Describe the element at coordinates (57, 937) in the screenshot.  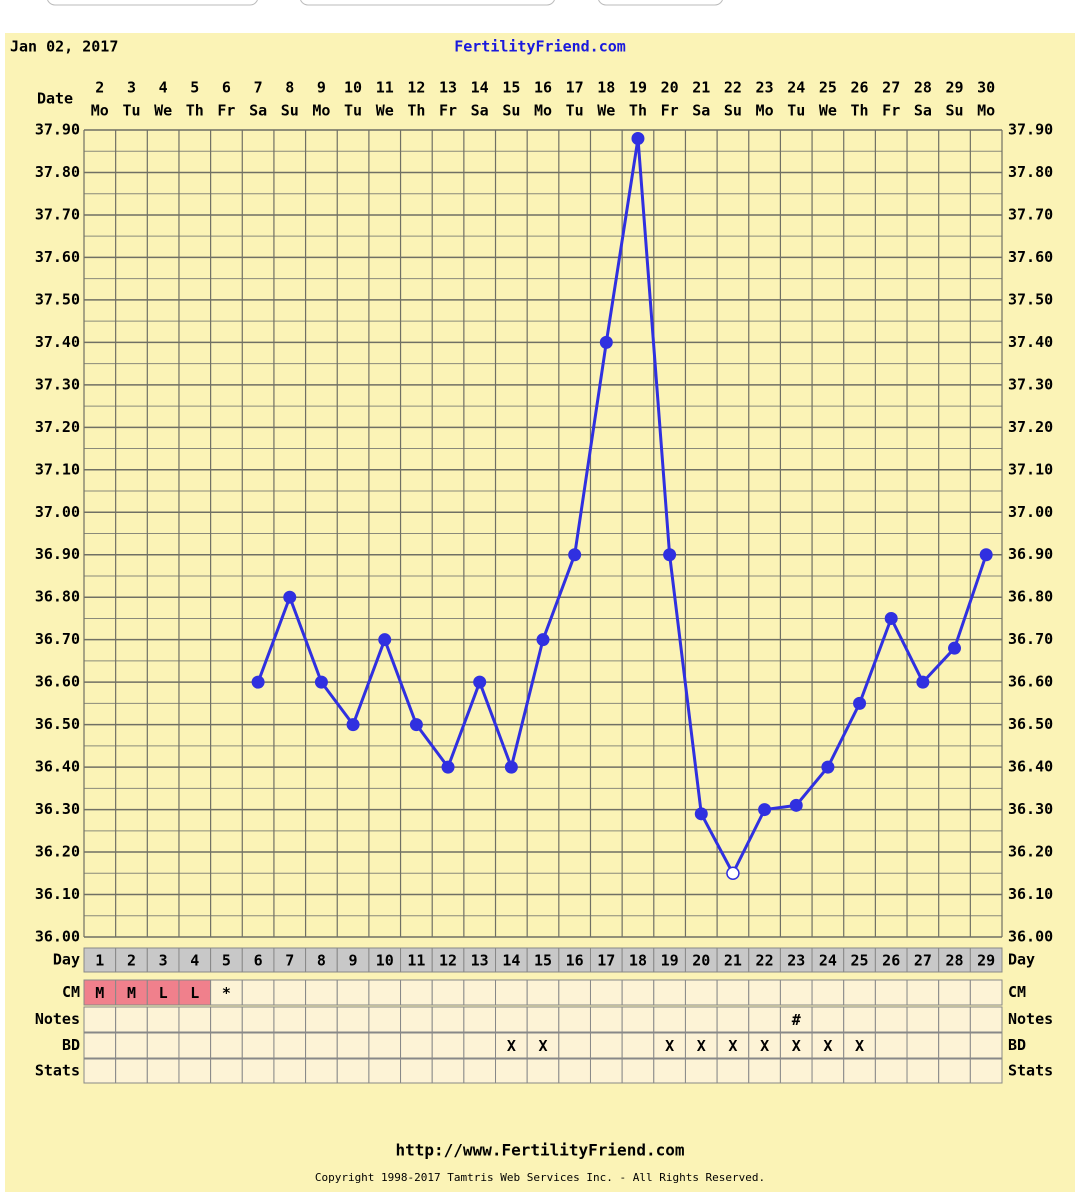
I see `y-tick-label: 36.00` at that location.